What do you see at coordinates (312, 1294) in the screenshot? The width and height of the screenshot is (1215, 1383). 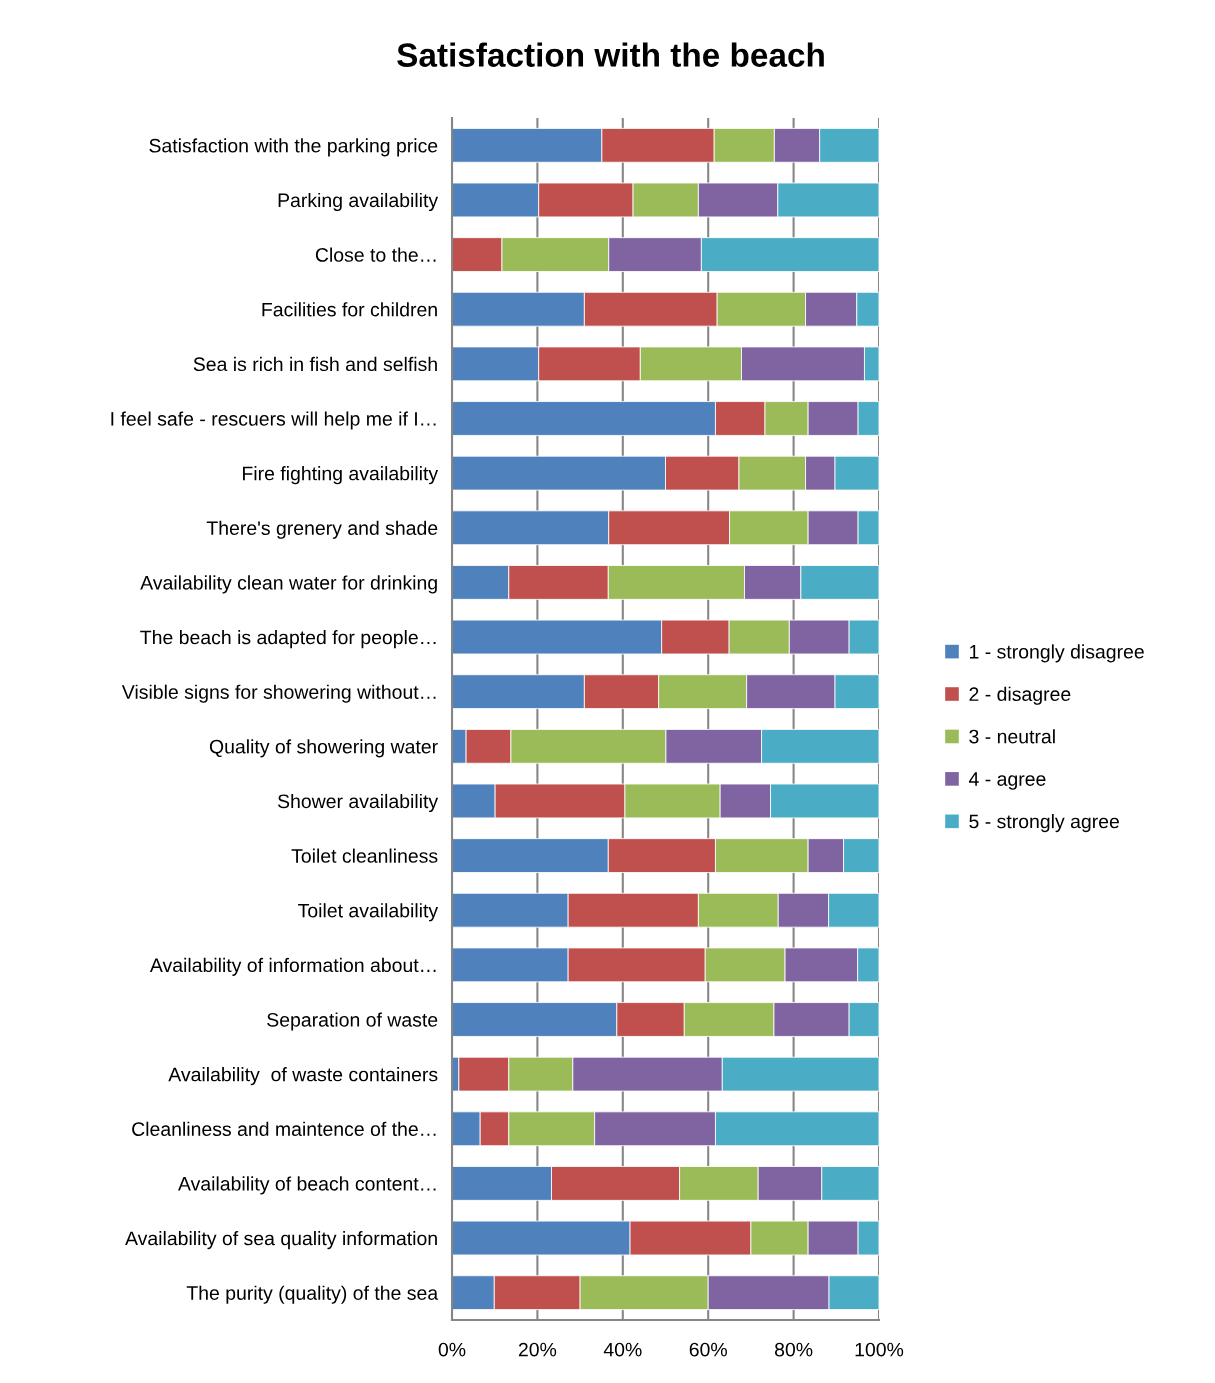 I see `y-tick-label: The purity (quality) of the sea` at bounding box center [312, 1294].